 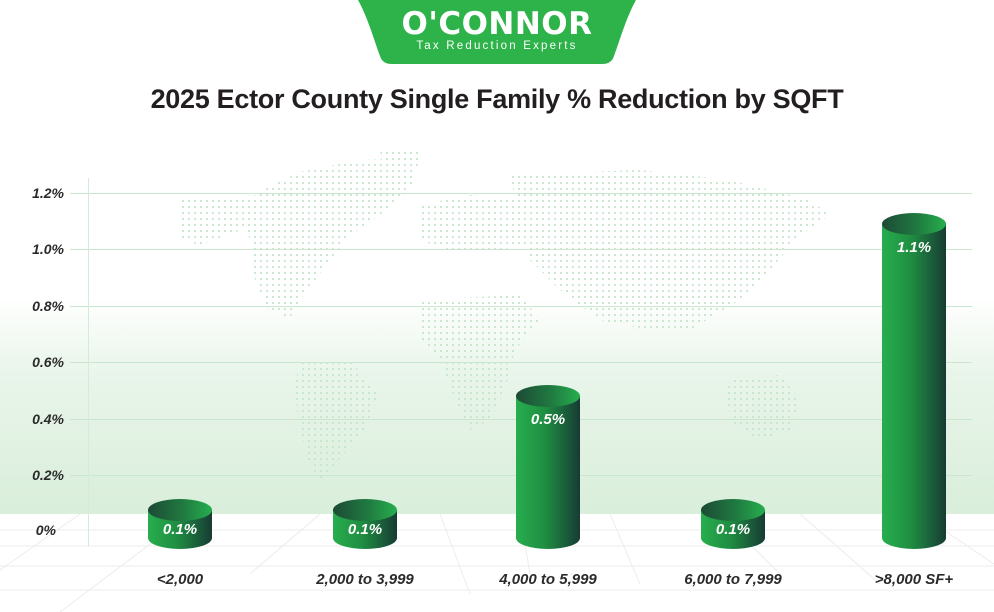 I want to click on y-tick-label: 0.8%, so click(x=48, y=306).